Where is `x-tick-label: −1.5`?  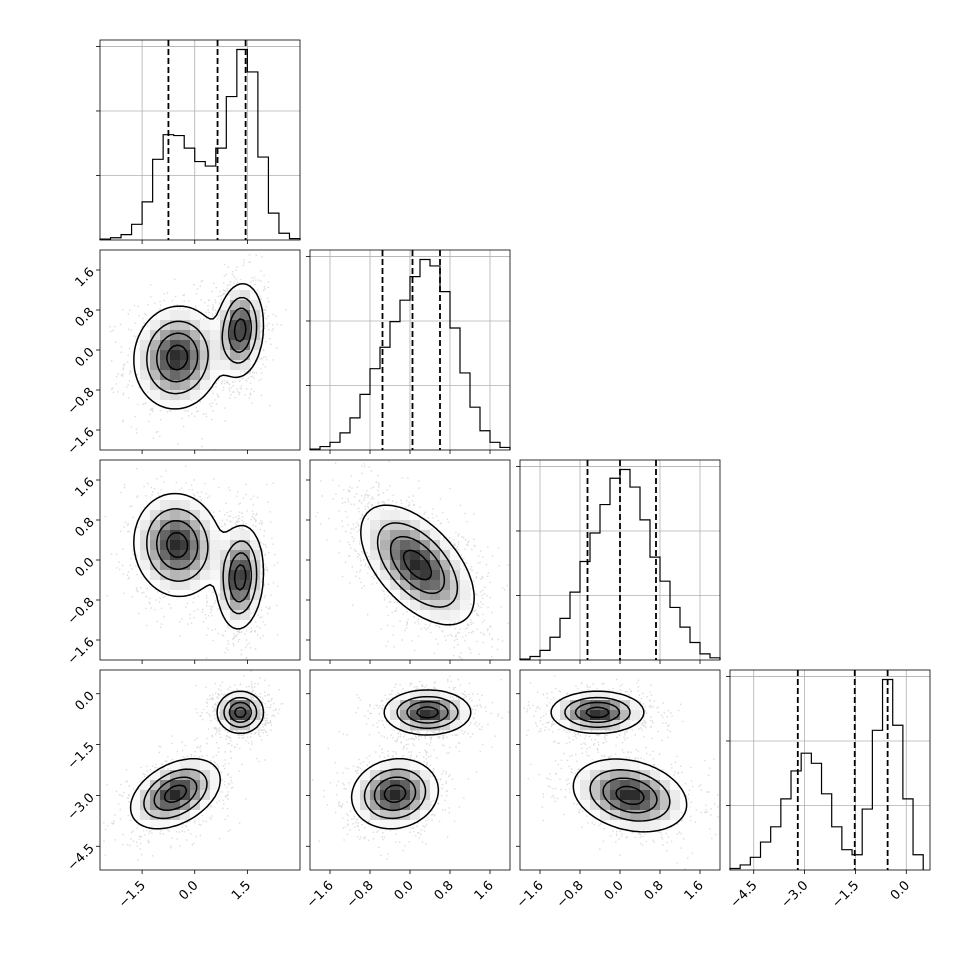
x-tick-label: −1.5 is located at coordinates (132, 894).